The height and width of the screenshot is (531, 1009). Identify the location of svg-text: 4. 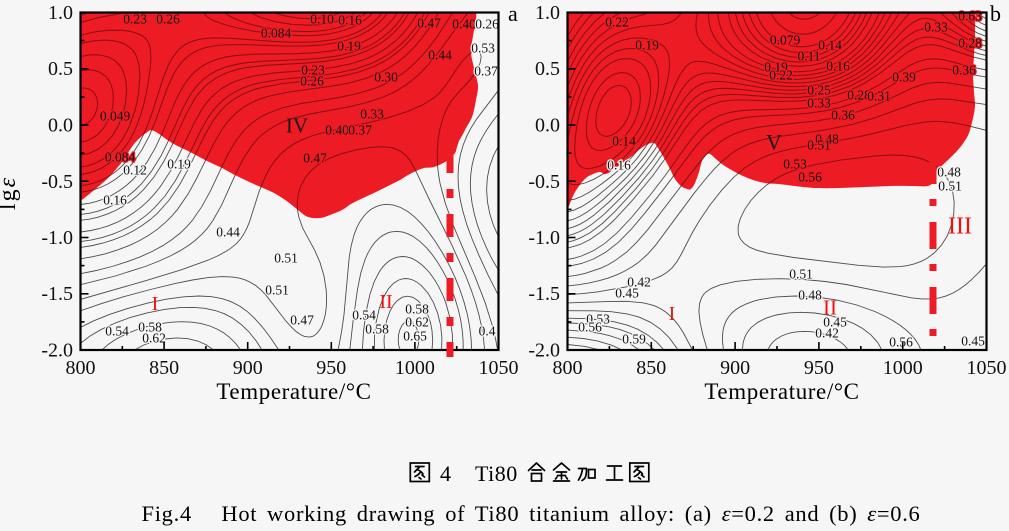
(445, 473).